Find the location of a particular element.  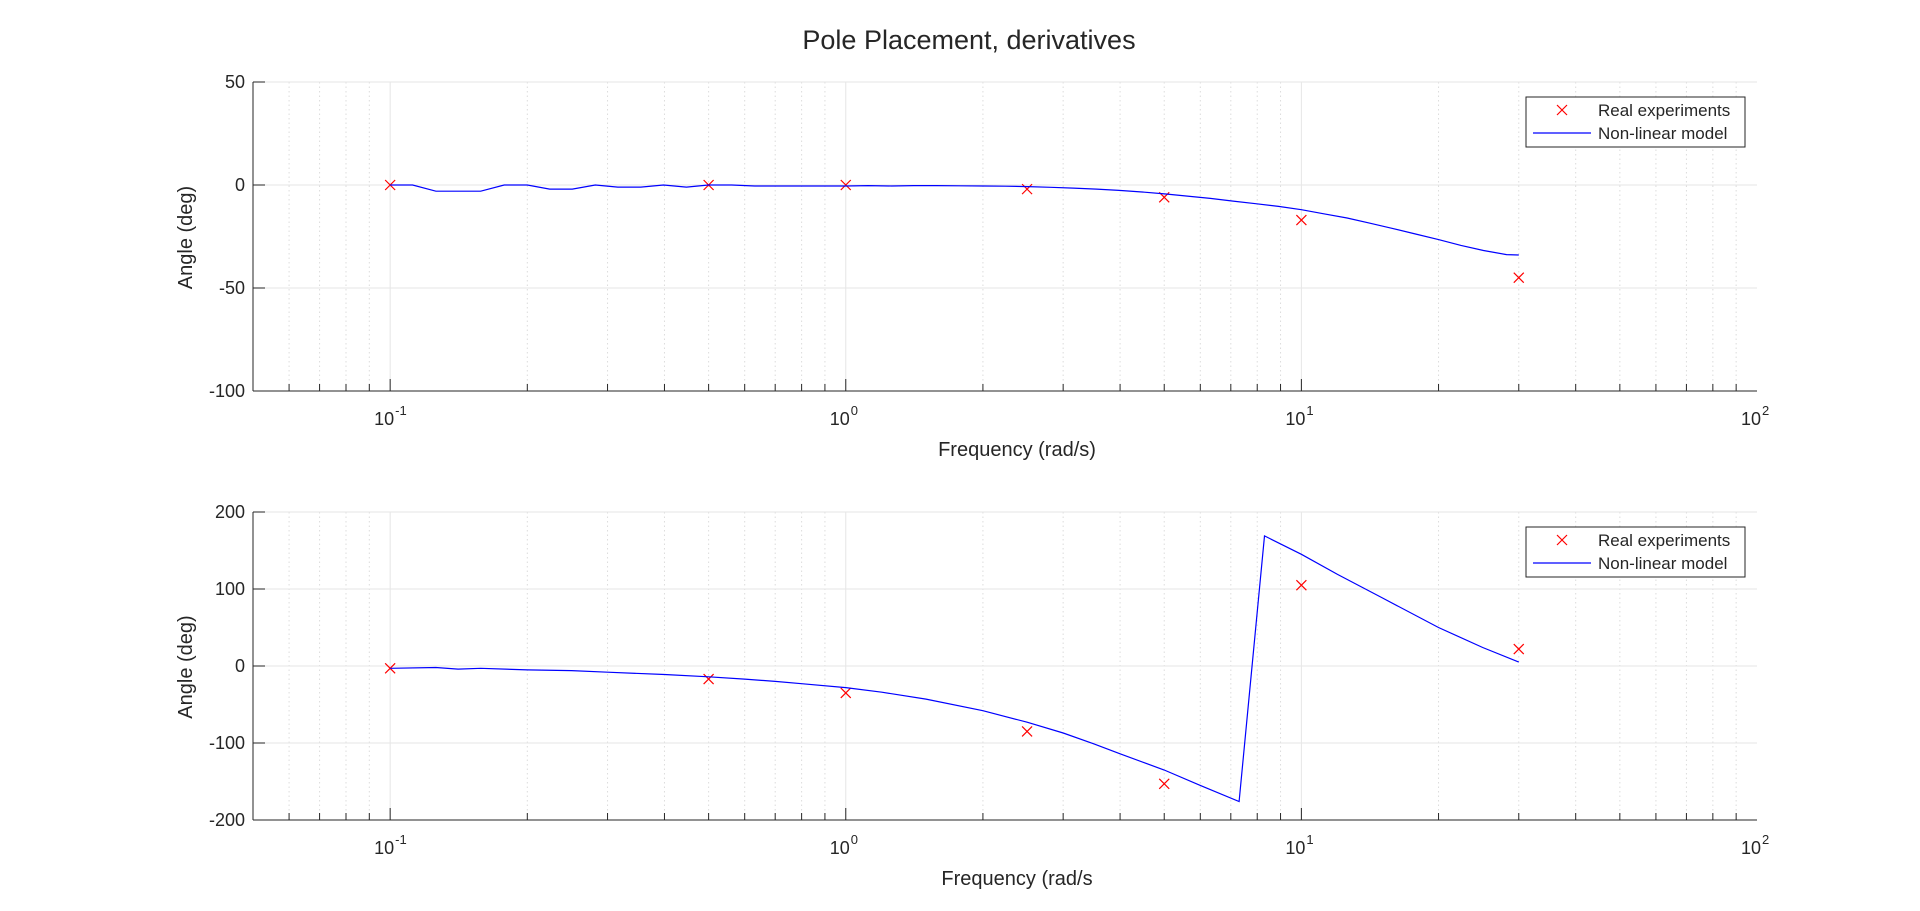

x-axis-label: Frequency (rad/s) is located at coordinates (1017, 450).